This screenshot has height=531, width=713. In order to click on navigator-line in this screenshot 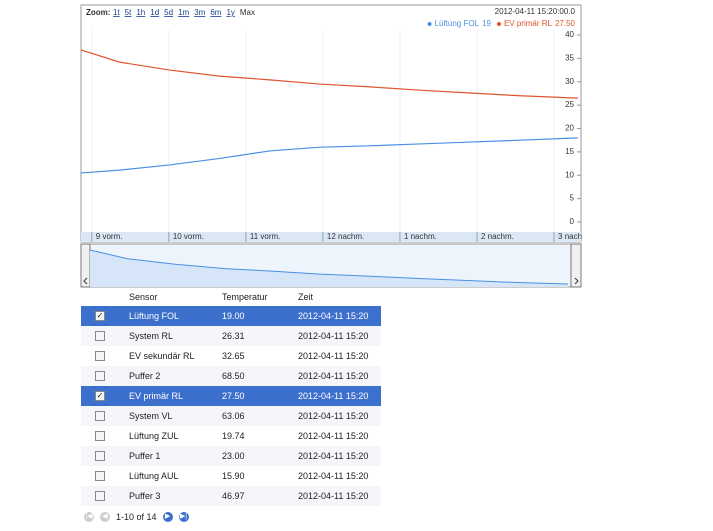, I will do `click(329, 267)`.